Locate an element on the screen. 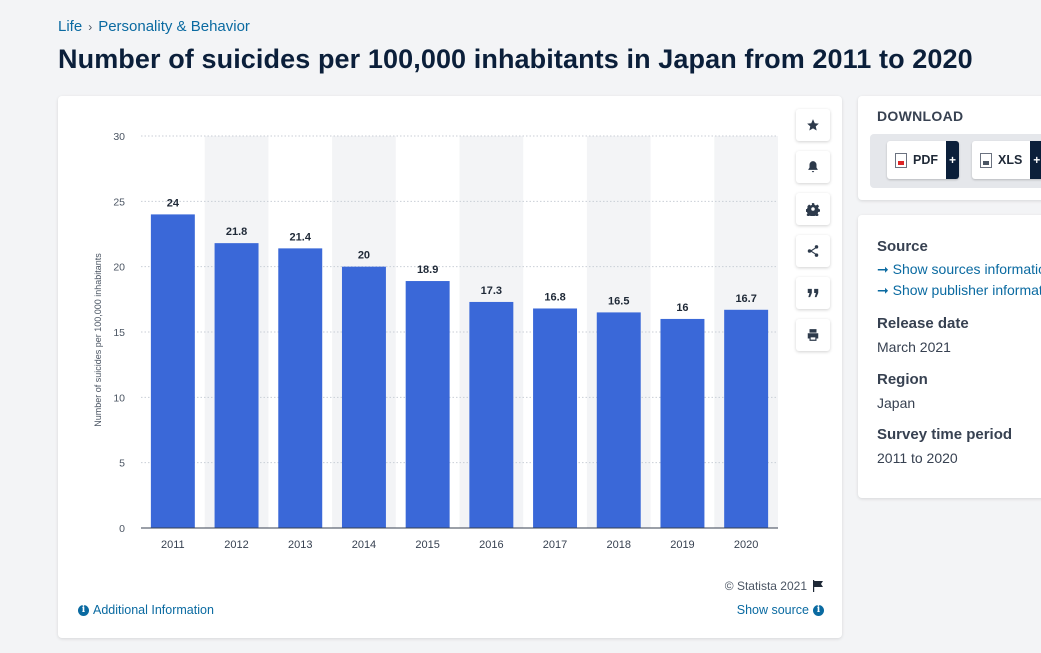  quote-icon is located at coordinates (813, 293).